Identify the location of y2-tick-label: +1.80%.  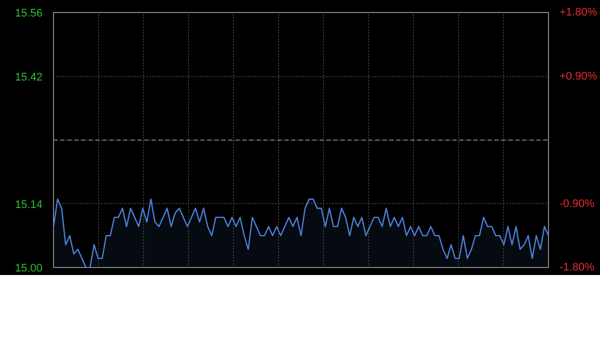
(579, 12).